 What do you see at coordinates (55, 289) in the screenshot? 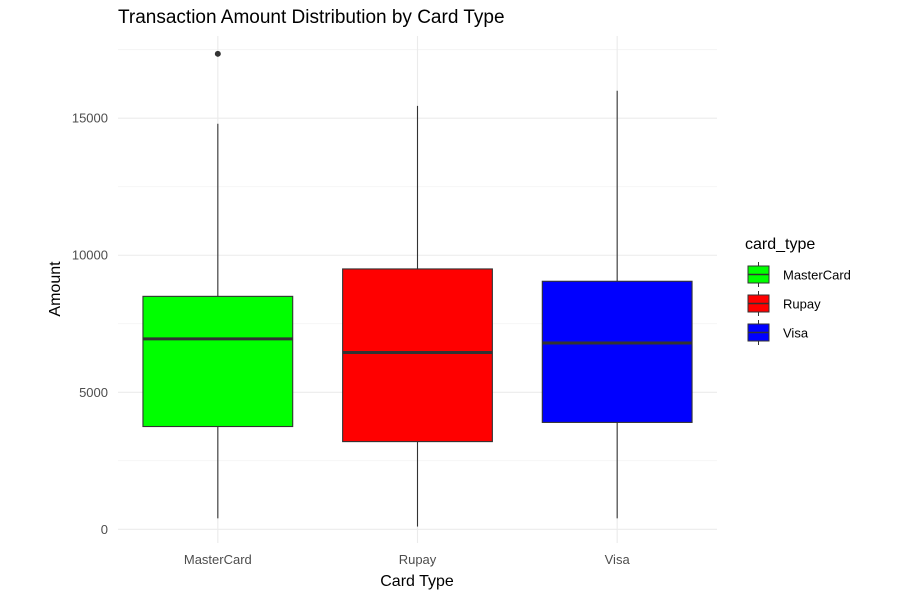
I see `y-axis-title: Amount` at bounding box center [55, 289].